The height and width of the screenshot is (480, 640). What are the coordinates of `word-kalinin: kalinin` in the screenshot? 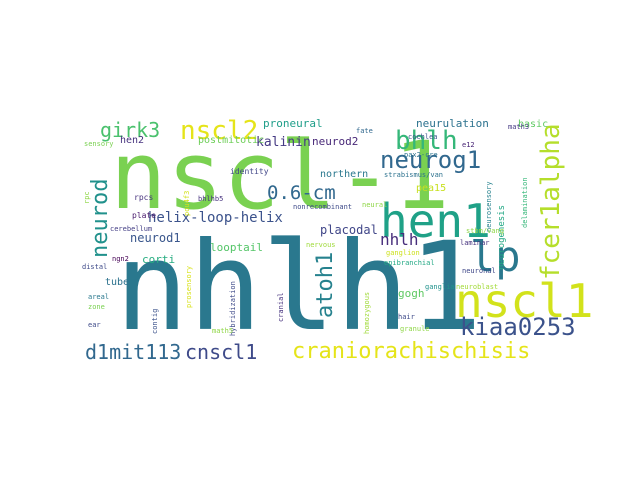 It's located at (283, 142).